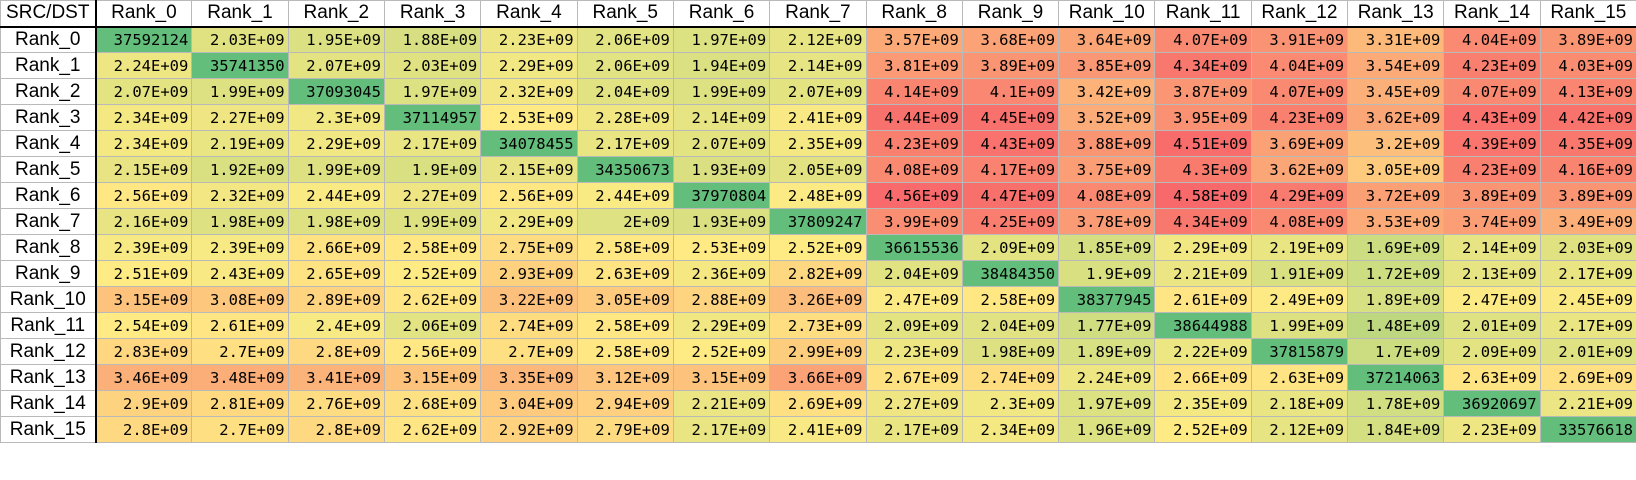 The width and height of the screenshot is (1636, 480). I want to click on heatmap-cell: 37592124, so click(143, 39).